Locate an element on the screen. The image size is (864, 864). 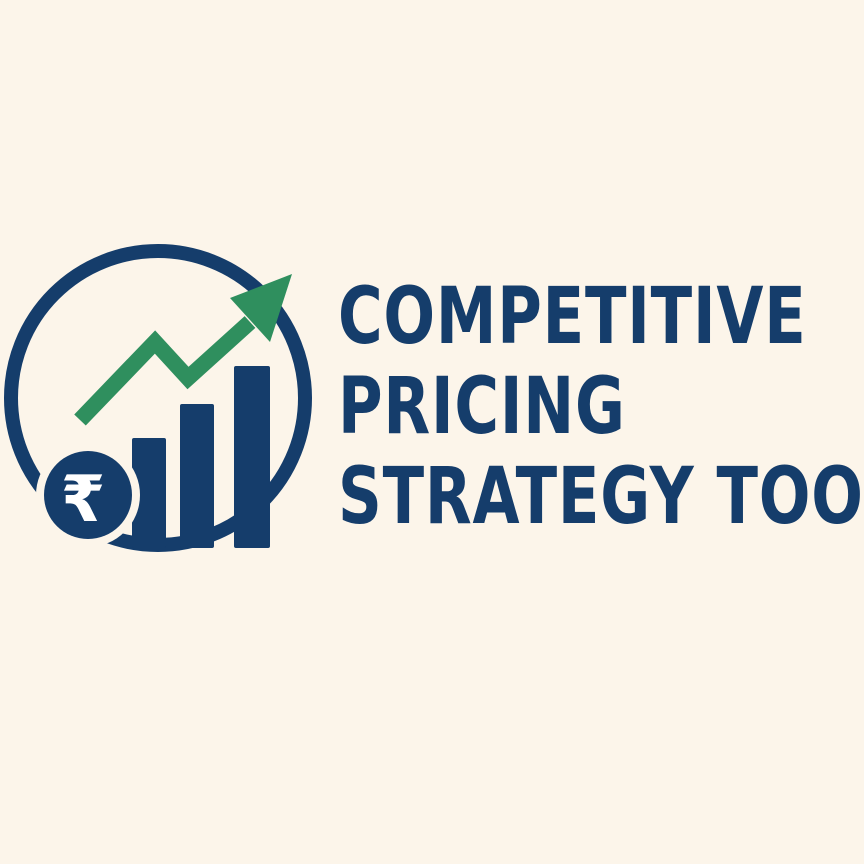
coin is located at coordinates (88, 495).